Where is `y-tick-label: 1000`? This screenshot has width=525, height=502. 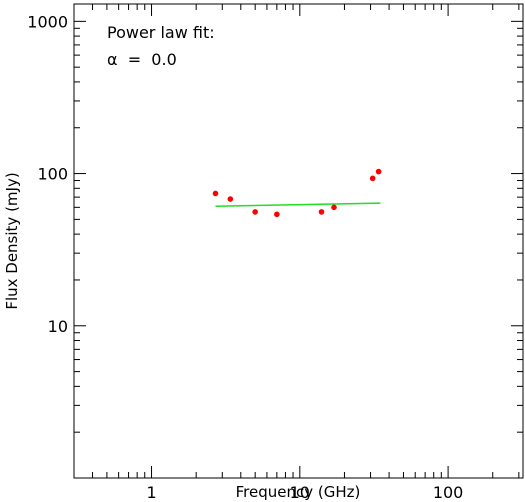
y-tick-label: 1000 is located at coordinates (47, 21).